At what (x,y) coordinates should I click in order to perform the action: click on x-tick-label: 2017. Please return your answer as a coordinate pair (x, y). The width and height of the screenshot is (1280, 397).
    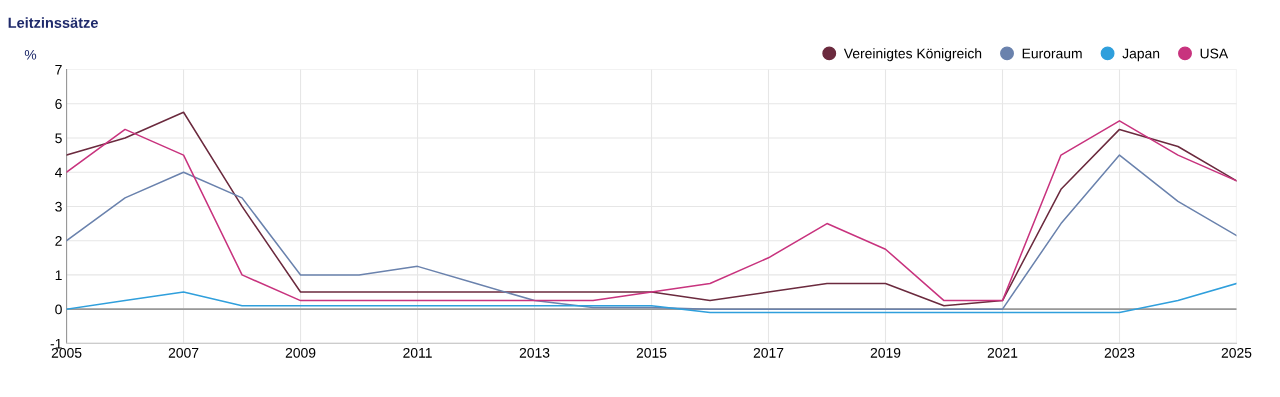
    Looking at the image, I should click on (768, 352).